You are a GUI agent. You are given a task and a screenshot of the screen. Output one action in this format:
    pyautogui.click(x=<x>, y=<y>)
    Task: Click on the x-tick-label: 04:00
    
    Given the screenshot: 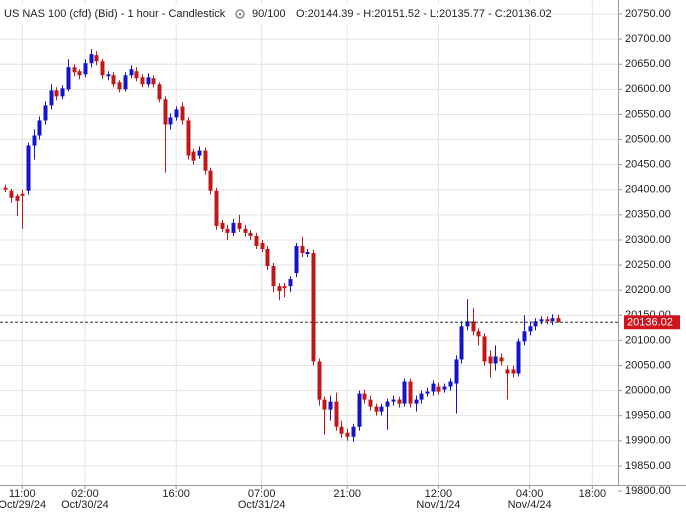 What is the action you would take?
    pyautogui.click(x=530, y=494)
    